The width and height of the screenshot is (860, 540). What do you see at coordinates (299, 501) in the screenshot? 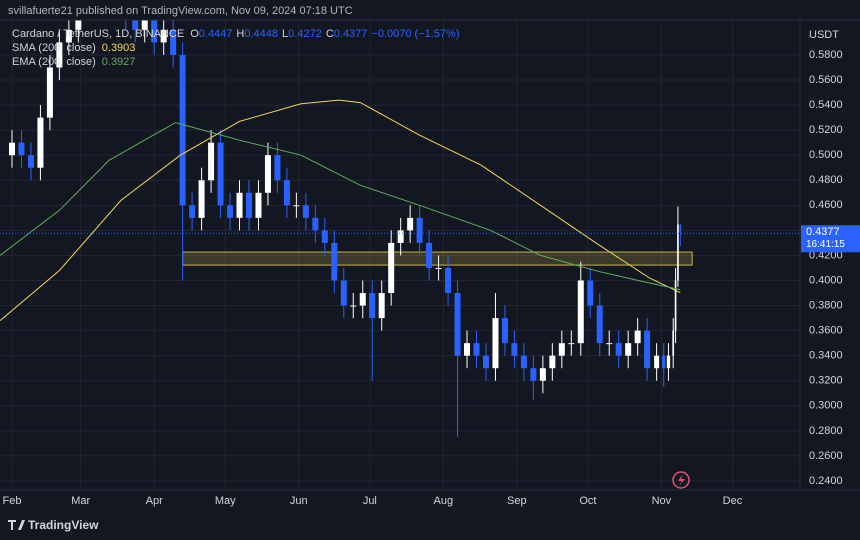
I see `x-tick-label: Jun` at bounding box center [299, 501].